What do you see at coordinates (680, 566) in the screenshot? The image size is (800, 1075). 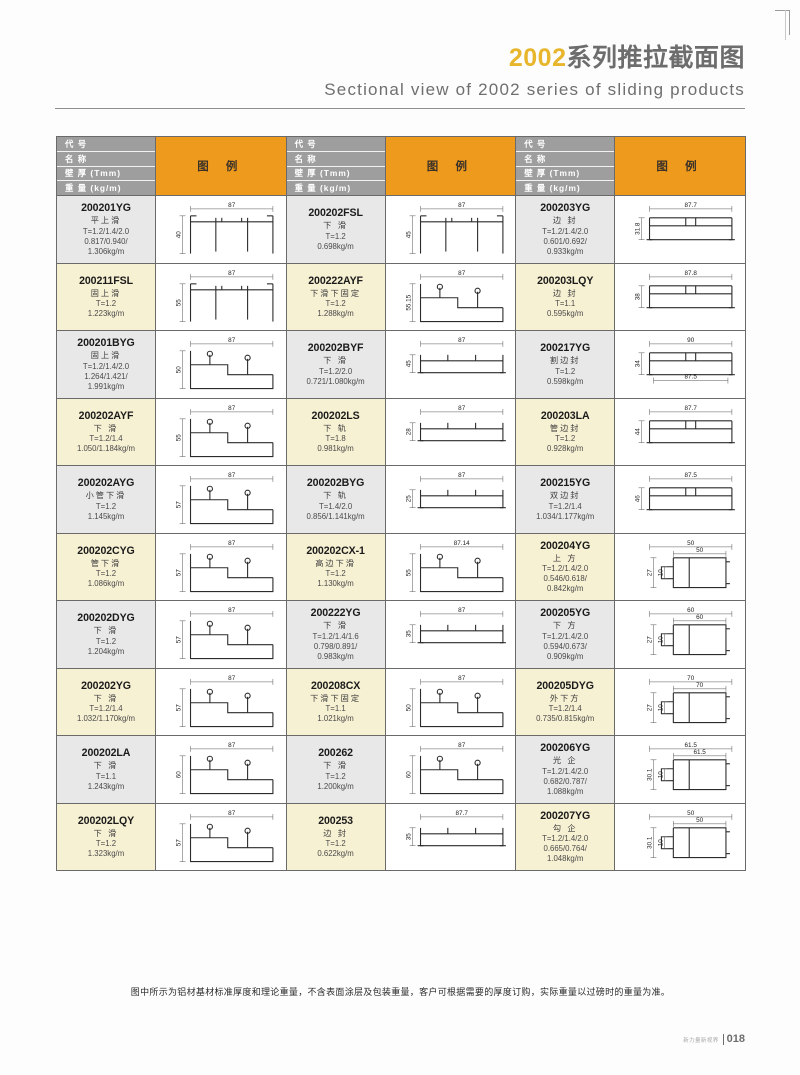 I see `profile-diagram-cell: 50 50 27 10` at bounding box center [680, 566].